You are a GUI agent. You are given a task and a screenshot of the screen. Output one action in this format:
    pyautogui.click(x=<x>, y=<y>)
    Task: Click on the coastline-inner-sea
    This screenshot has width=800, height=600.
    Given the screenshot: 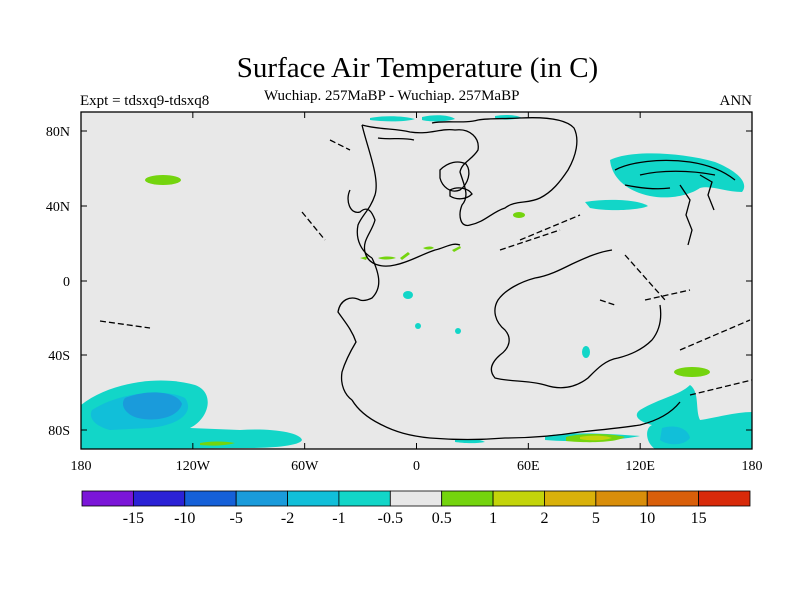 What is the action you would take?
    pyautogui.click(x=454, y=176)
    